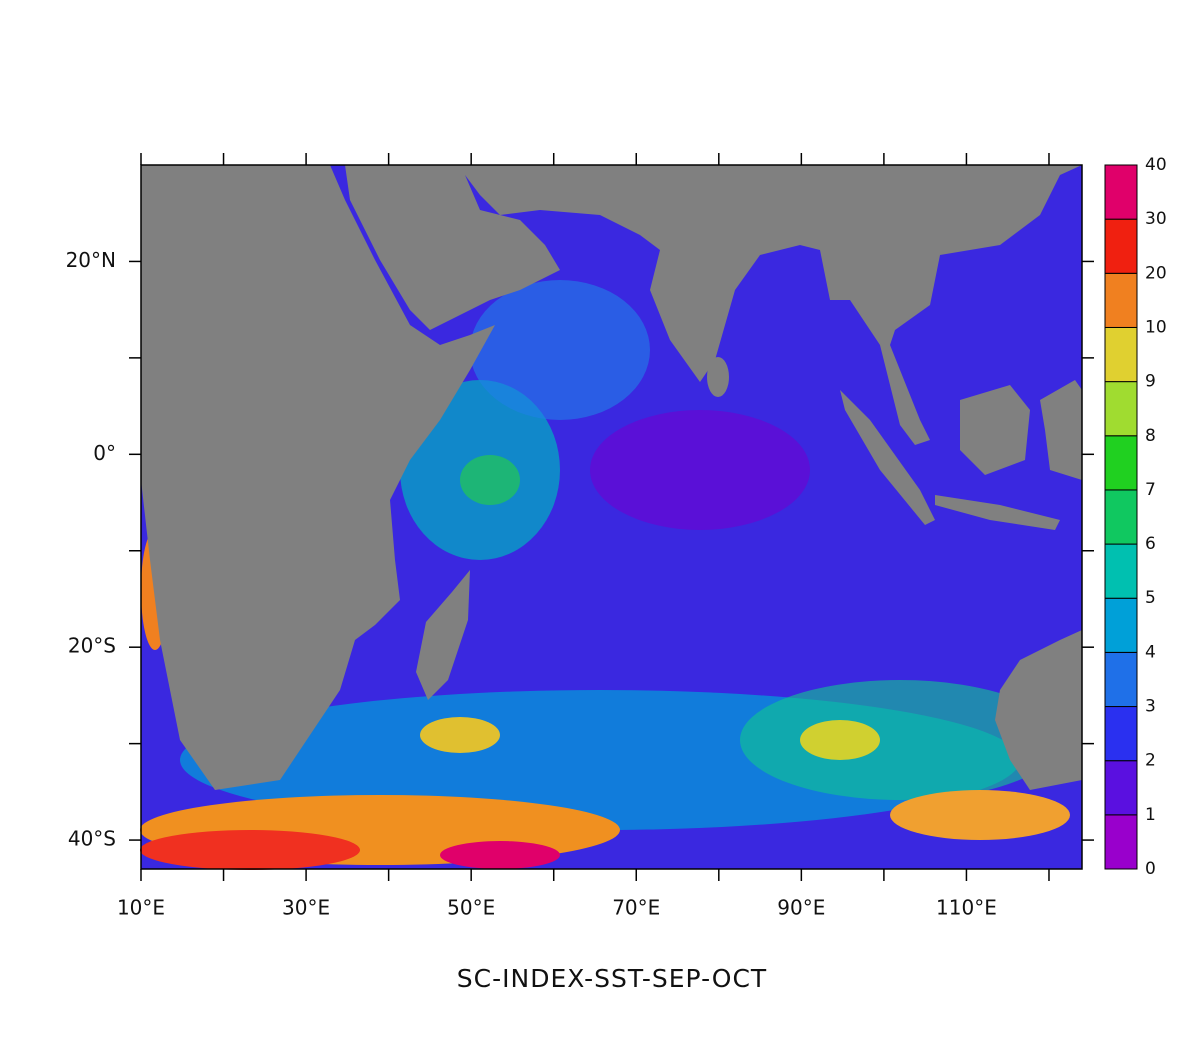 This screenshot has width=1199, height=1039. I want to click on y-tick-label: 20°S, so click(92, 646).